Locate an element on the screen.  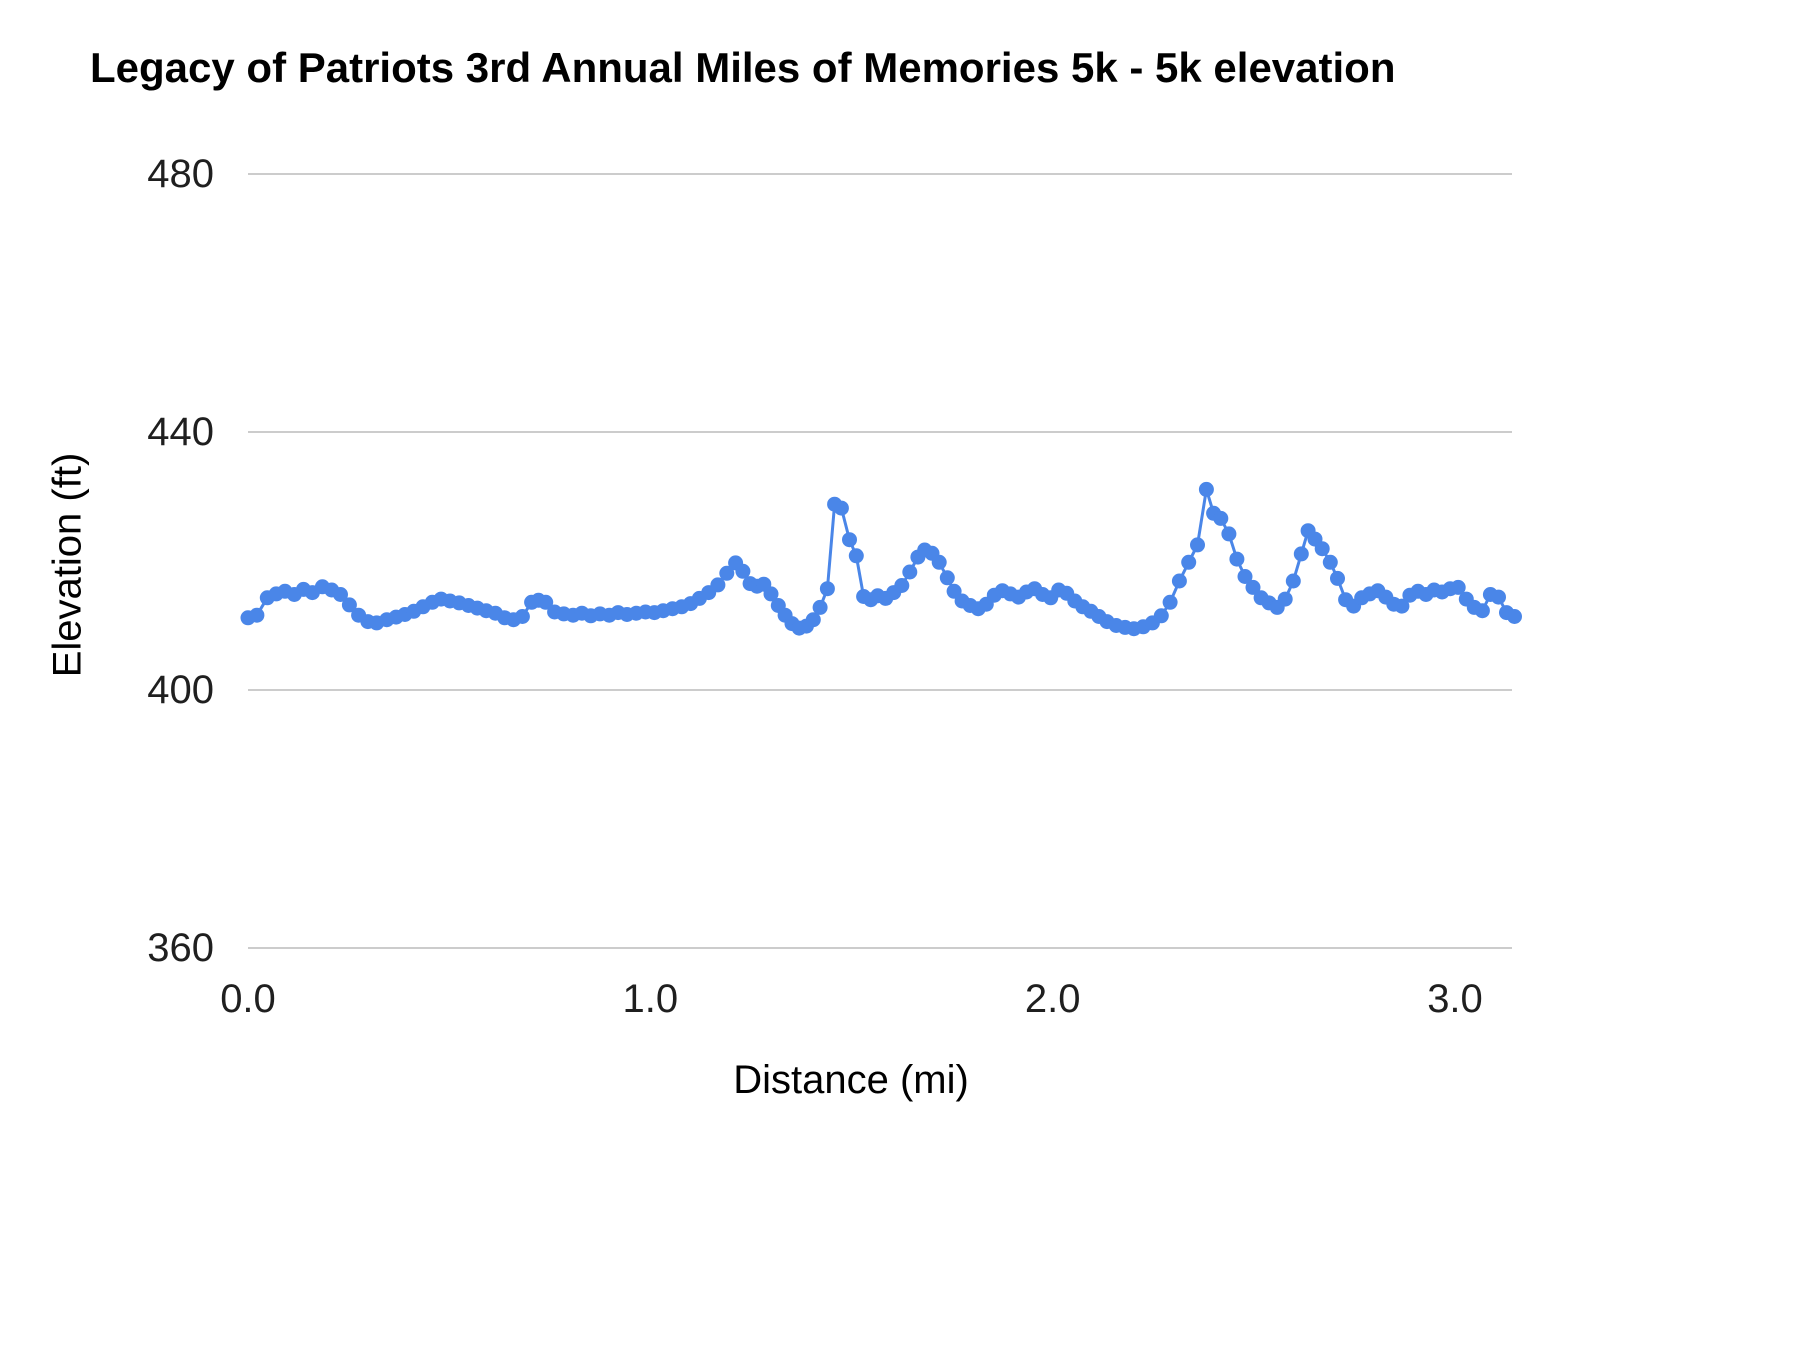
y-tick-label: 480 is located at coordinates (180, 174).